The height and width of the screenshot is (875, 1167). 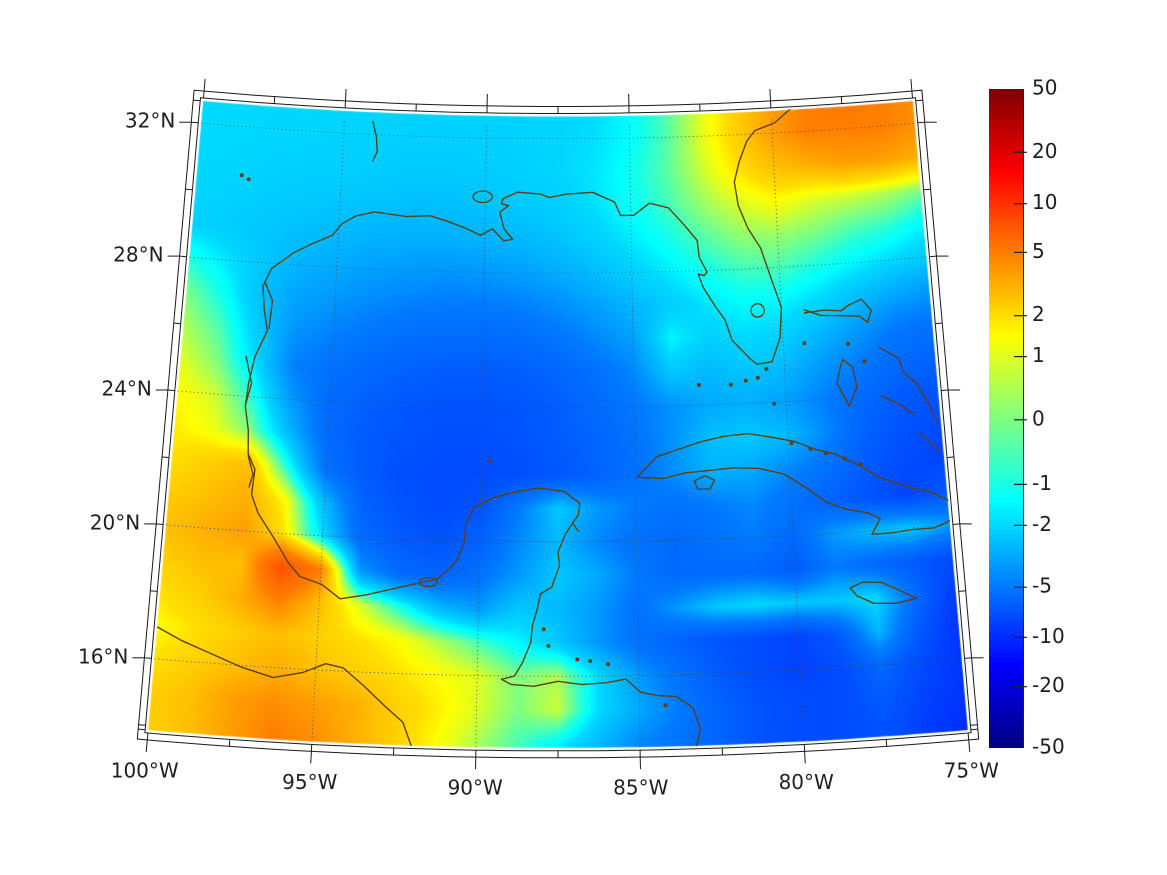 I want to click on lon-tick-label: 95°W, so click(x=309, y=782).